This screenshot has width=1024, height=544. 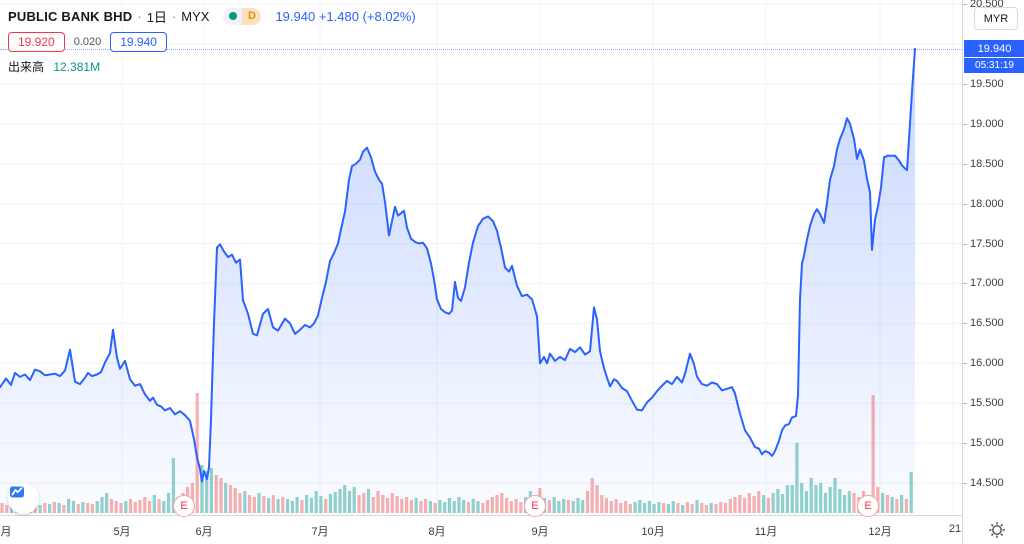 What do you see at coordinates (122, 532) in the screenshot?
I see `time-axis-label: 5月` at bounding box center [122, 532].